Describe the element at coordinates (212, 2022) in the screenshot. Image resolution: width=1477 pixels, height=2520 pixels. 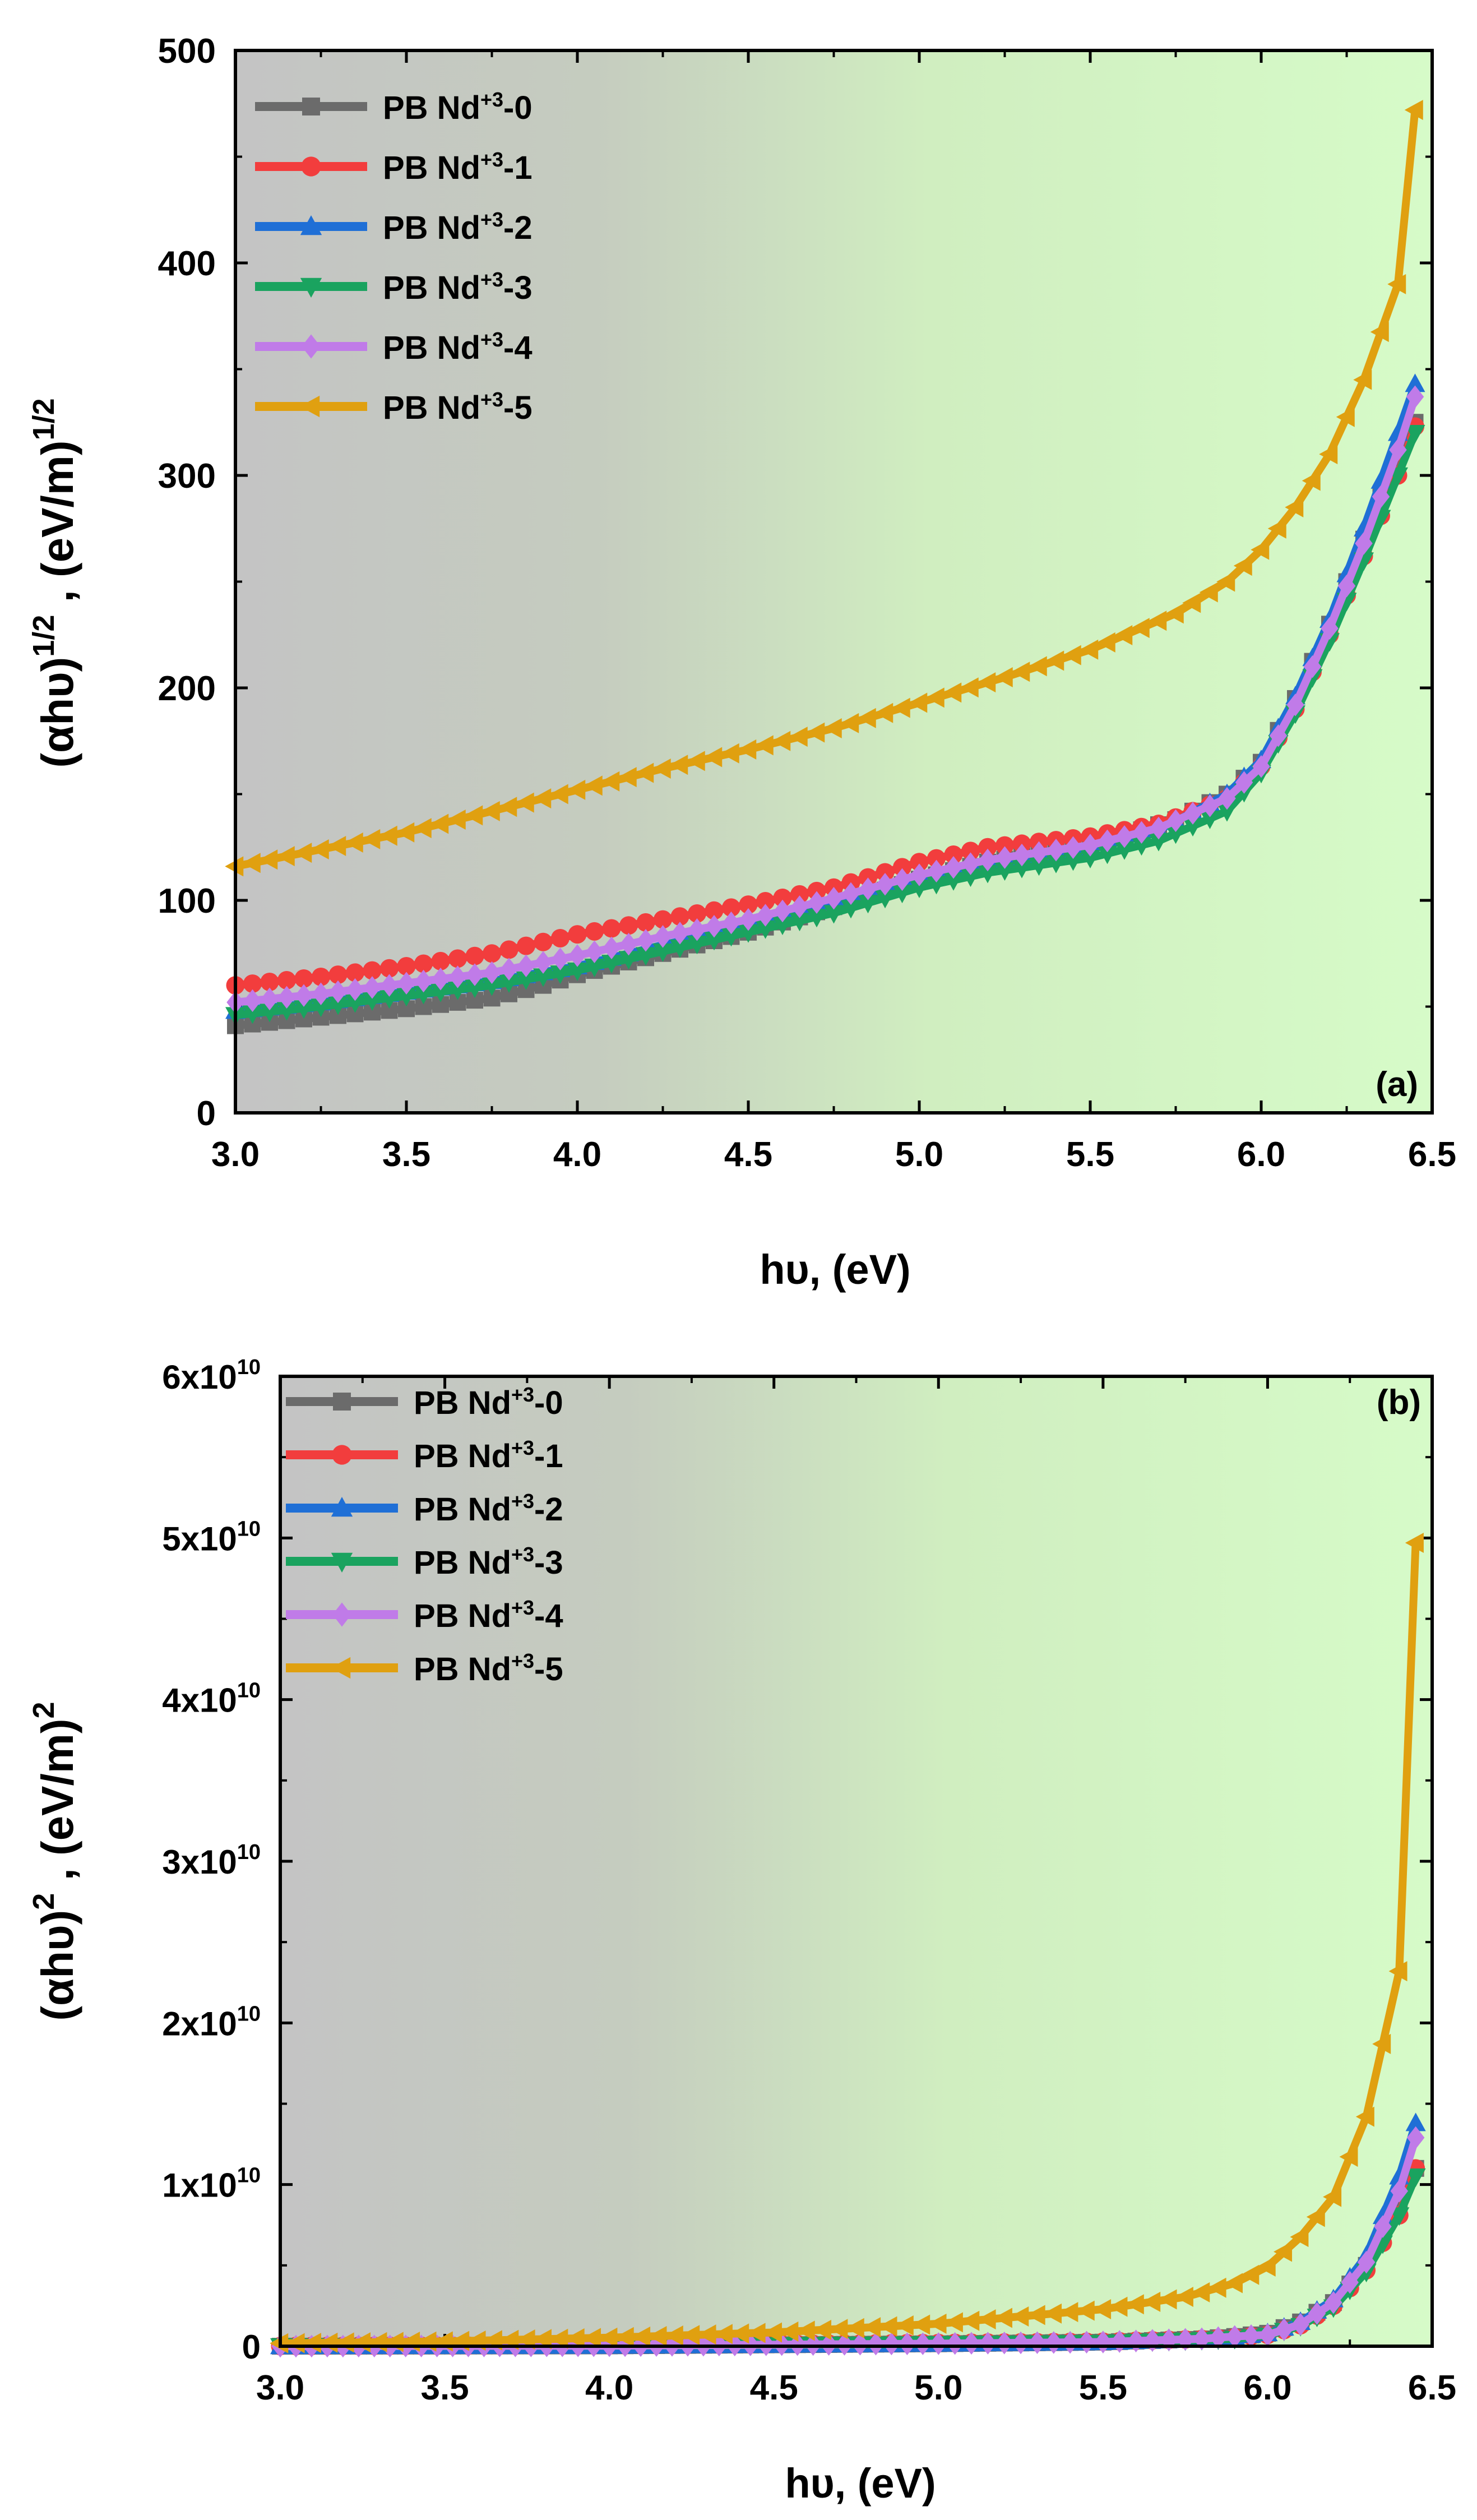
I see `y-tick-label: 2x10¹⁰` at that location.